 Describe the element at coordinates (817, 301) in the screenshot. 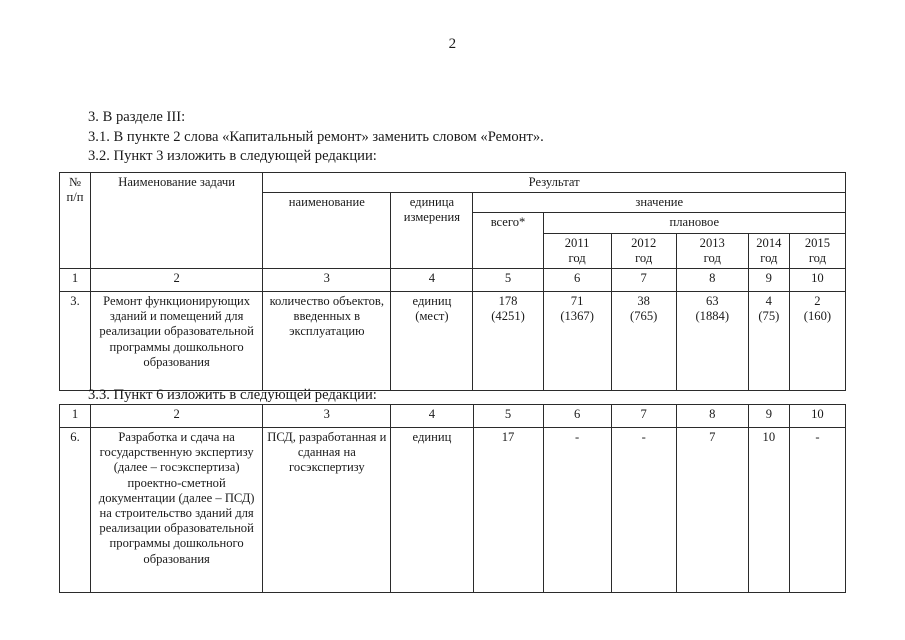

I see `row-value-2015-main: 2` at that location.